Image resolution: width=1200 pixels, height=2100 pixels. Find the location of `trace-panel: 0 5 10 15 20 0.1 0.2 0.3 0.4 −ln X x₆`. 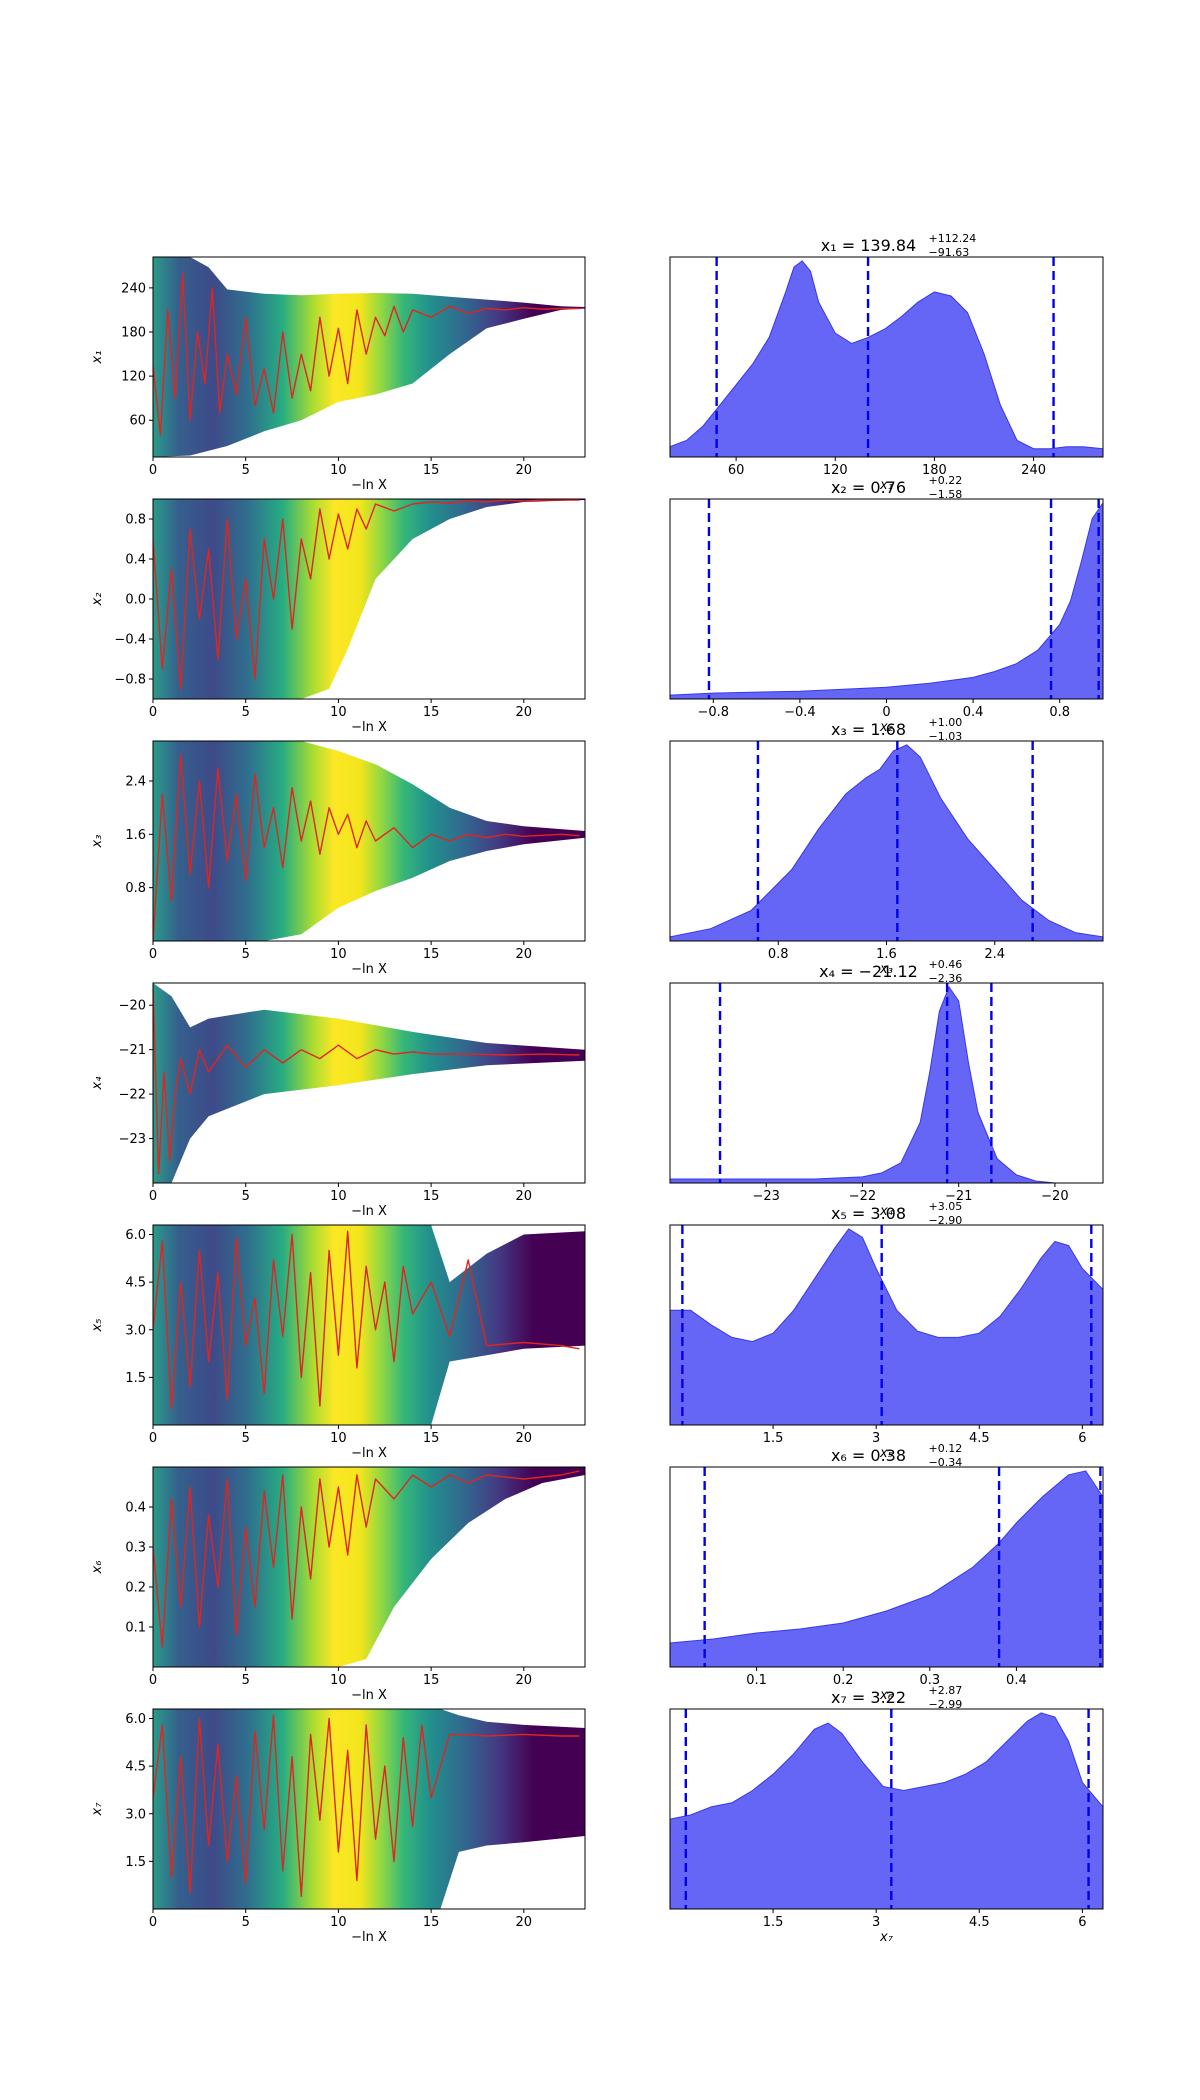

trace-panel: 0 5 10 15 20 0.1 0.2 0.3 0.4 −ln X x₆ is located at coordinates (338, 1584).